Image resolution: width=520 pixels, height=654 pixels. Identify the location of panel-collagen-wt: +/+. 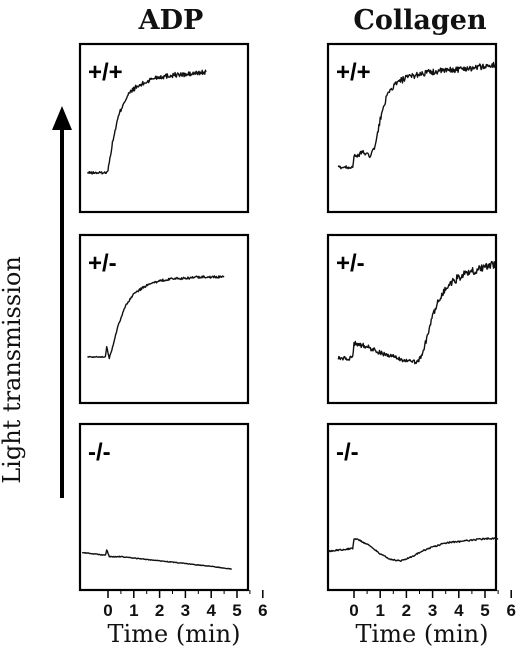
(412, 128).